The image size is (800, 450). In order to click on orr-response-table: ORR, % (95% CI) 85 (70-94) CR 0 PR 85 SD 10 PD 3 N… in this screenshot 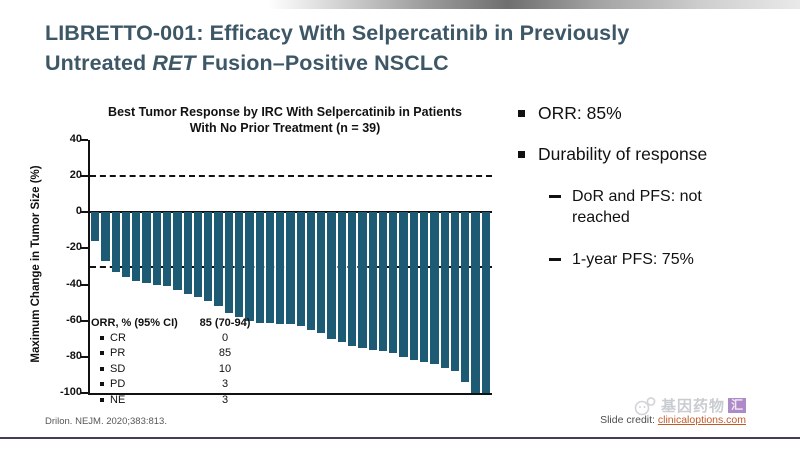, I will do `click(172, 361)`.